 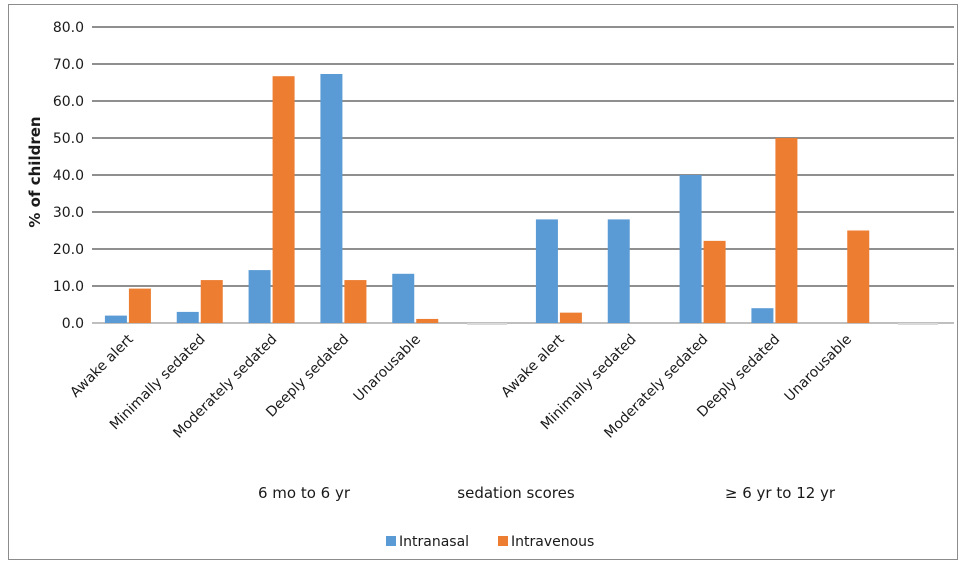 I want to click on group-label-center: sedation scores, so click(x=516, y=493).